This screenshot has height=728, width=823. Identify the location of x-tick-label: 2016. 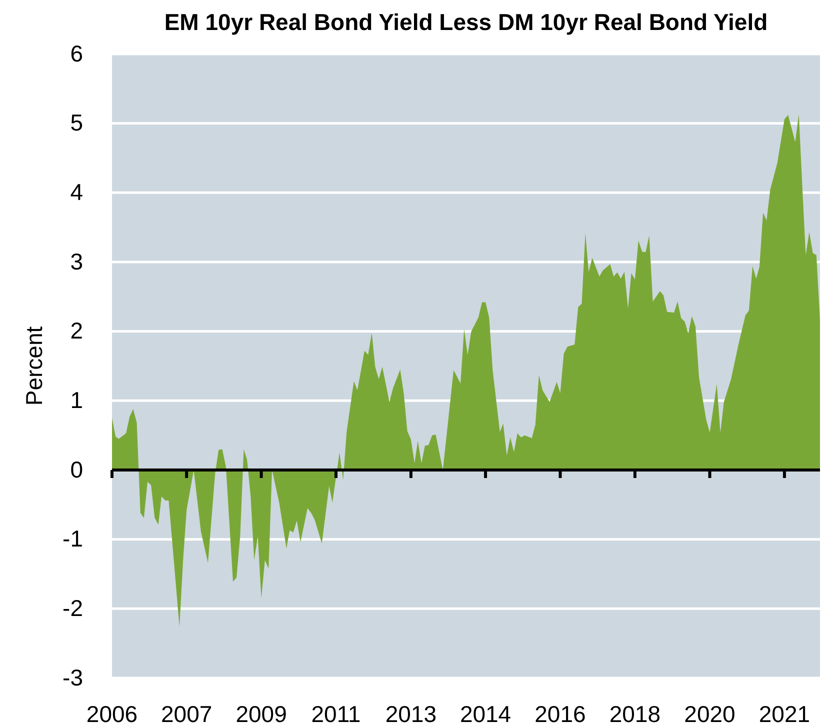
(560, 714).